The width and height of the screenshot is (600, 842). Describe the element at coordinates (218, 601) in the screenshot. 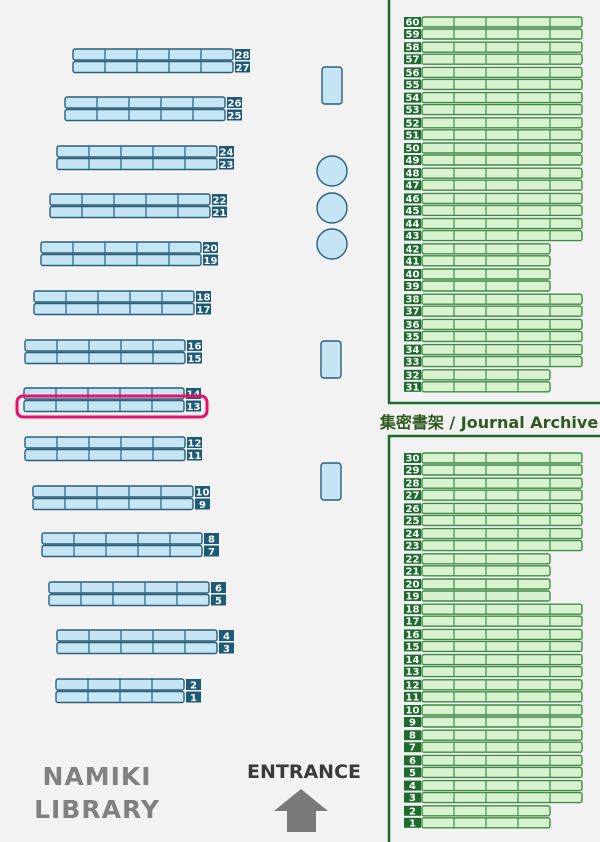

I see `shelf-number-5: 5` at that location.